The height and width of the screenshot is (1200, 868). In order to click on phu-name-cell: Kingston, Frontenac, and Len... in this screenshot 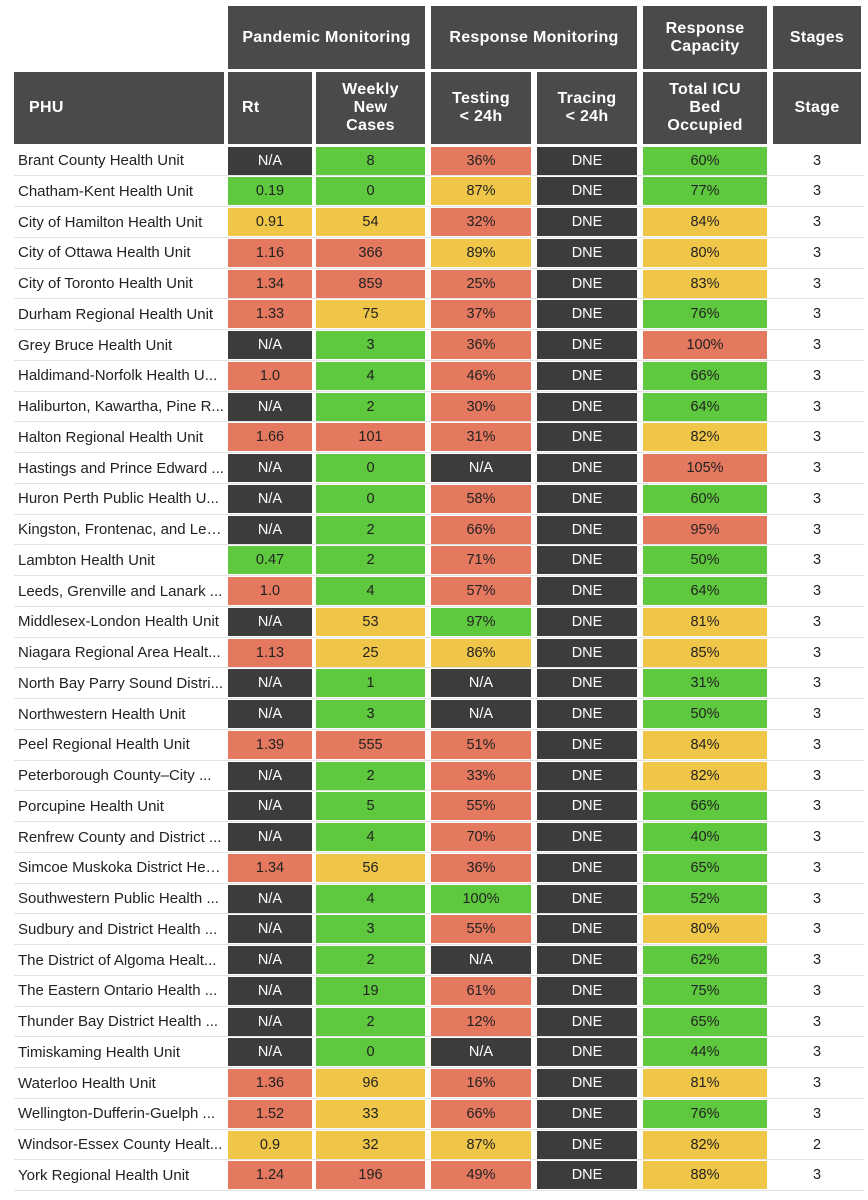, I will do `click(121, 529)`.